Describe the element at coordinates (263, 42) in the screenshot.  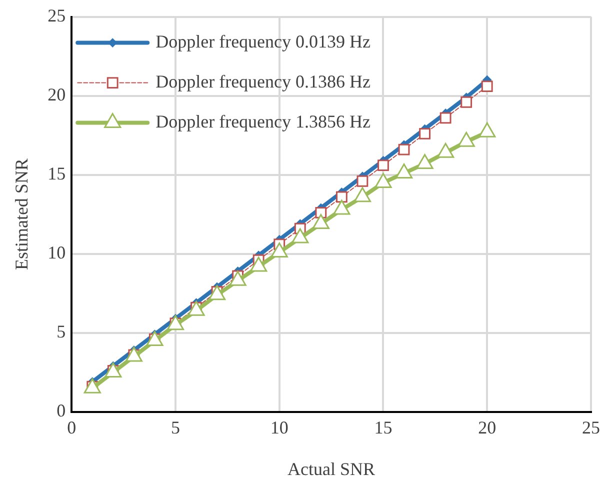
I see `legend-label: Doppler frequency 0.0139 Hz` at that location.